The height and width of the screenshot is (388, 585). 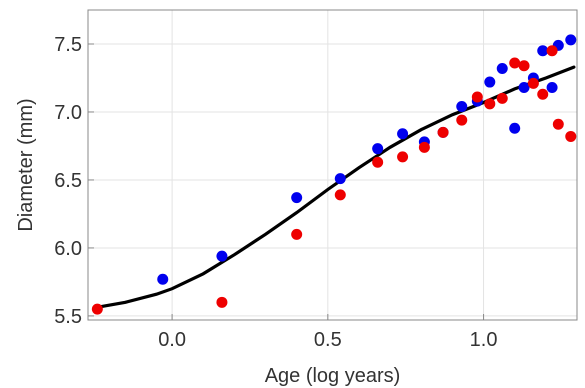 What do you see at coordinates (68, 45) in the screenshot?
I see `y-tick-label-4: 7.5` at bounding box center [68, 45].